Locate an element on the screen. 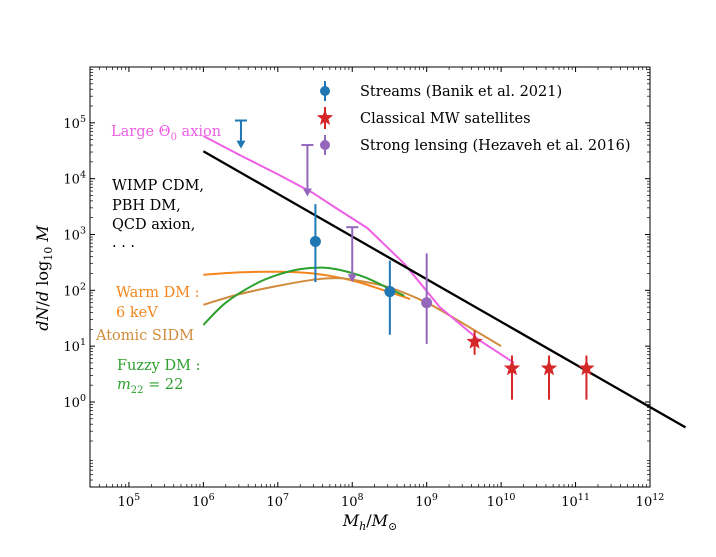 Image resolution: width=716 pixels, height=557 pixels. y-tick-label: 10¹ is located at coordinates (74, 346).